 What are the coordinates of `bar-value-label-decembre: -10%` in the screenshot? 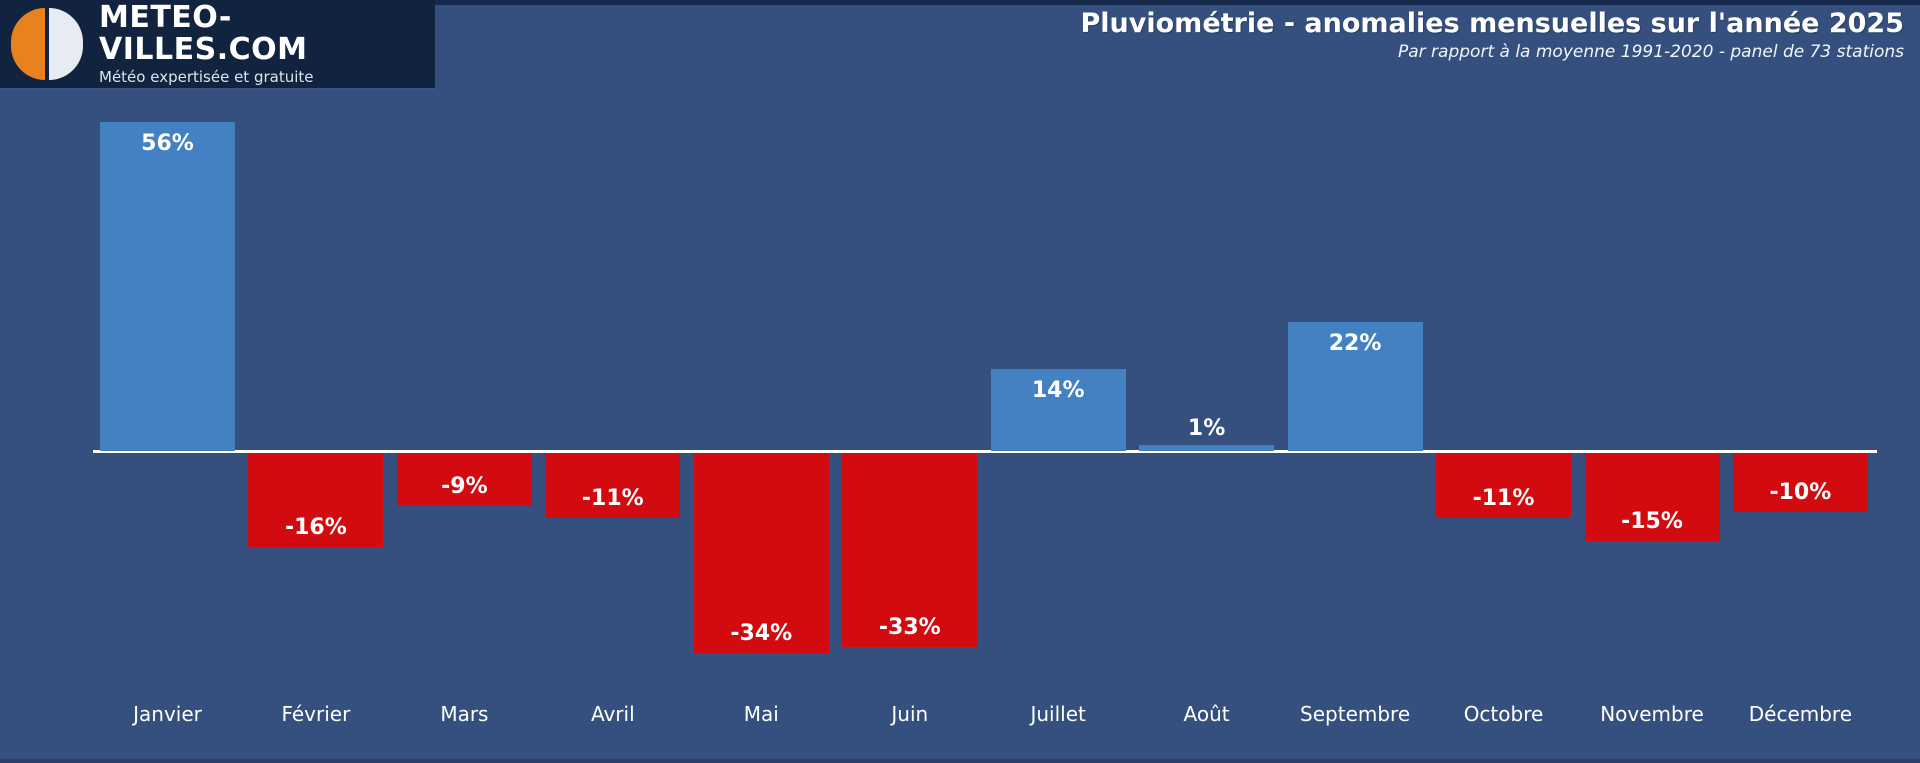 It's located at (1800, 492).